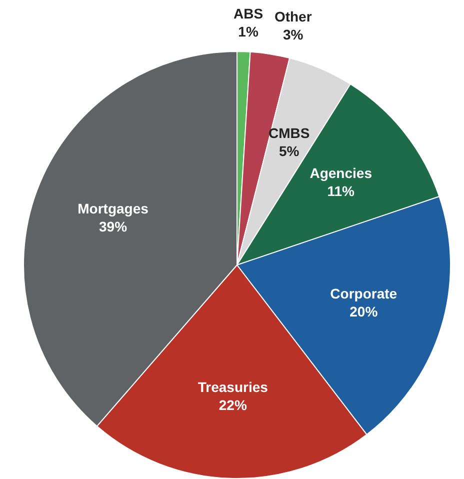 The height and width of the screenshot is (479, 464). What do you see at coordinates (113, 208) in the screenshot?
I see `slice-label: Mortgages` at bounding box center [113, 208].